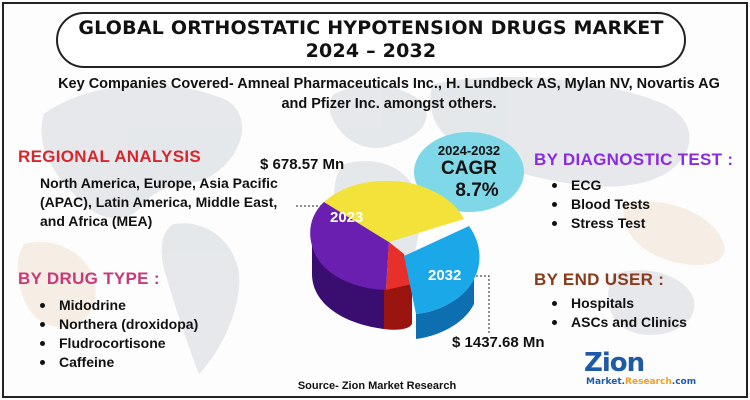 The image size is (750, 400). What do you see at coordinates (469, 168) in the screenshot?
I see `cagr-label: CAGR` at bounding box center [469, 168].